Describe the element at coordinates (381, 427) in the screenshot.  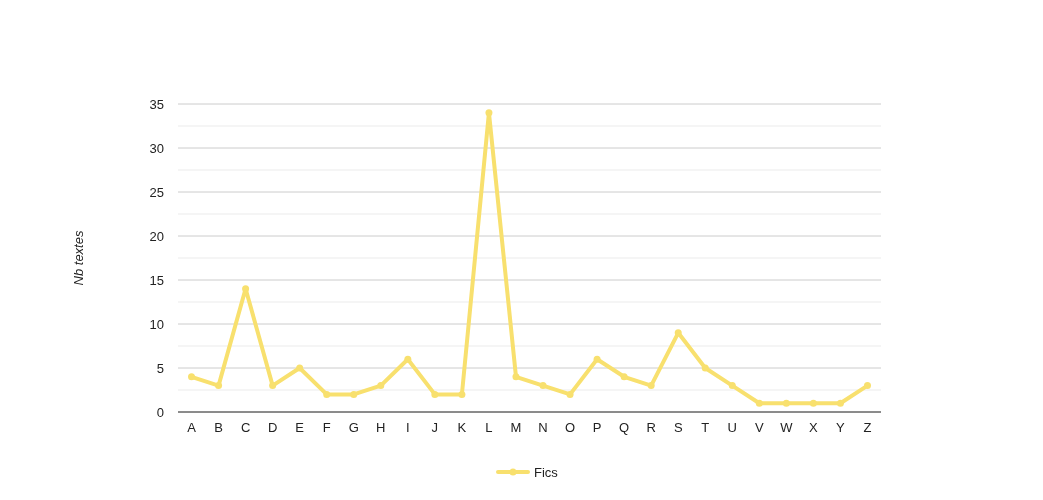
I see `x-tick-label: H` at that location.